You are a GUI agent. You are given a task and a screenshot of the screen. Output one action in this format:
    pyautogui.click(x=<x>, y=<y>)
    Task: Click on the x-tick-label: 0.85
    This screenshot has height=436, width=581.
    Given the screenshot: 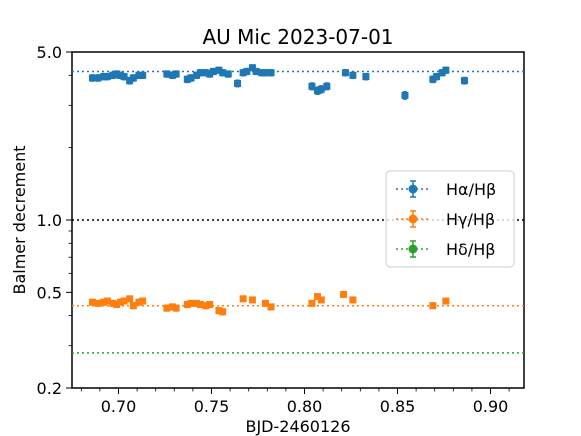 What is the action you would take?
    pyautogui.click(x=398, y=406)
    